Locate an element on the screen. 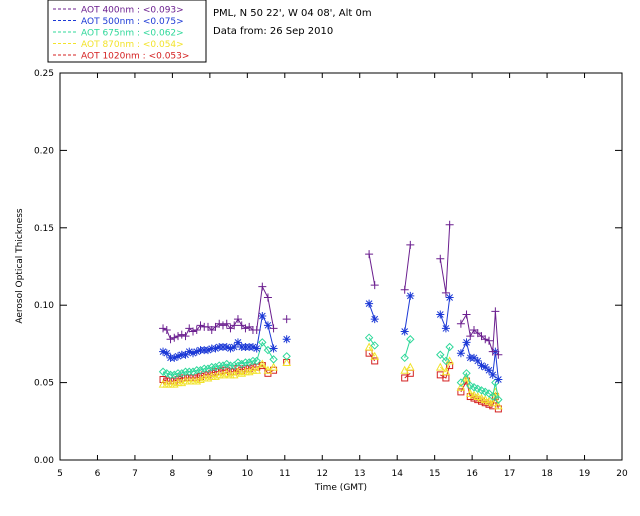 The width and height of the screenshot is (640, 516). x-tick-label-17: 17 is located at coordinates (509, 474).